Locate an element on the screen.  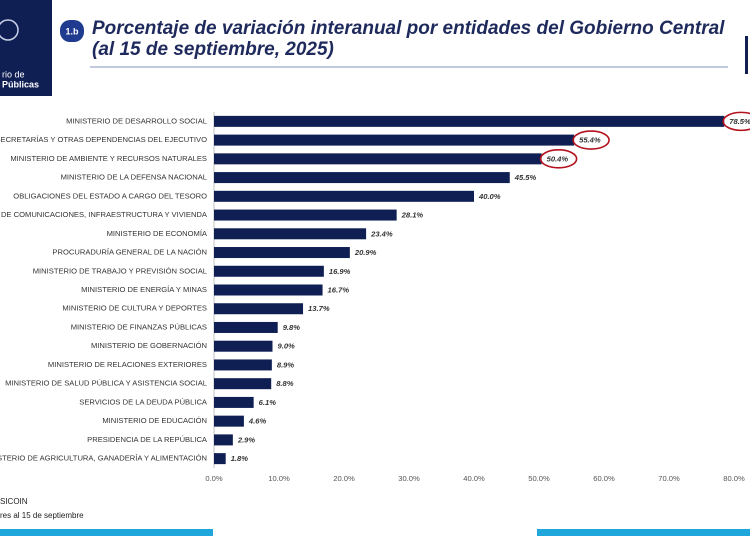
category-label: MINISTERIO DE EDUCACIÓN is located at coordinates (154, 420).